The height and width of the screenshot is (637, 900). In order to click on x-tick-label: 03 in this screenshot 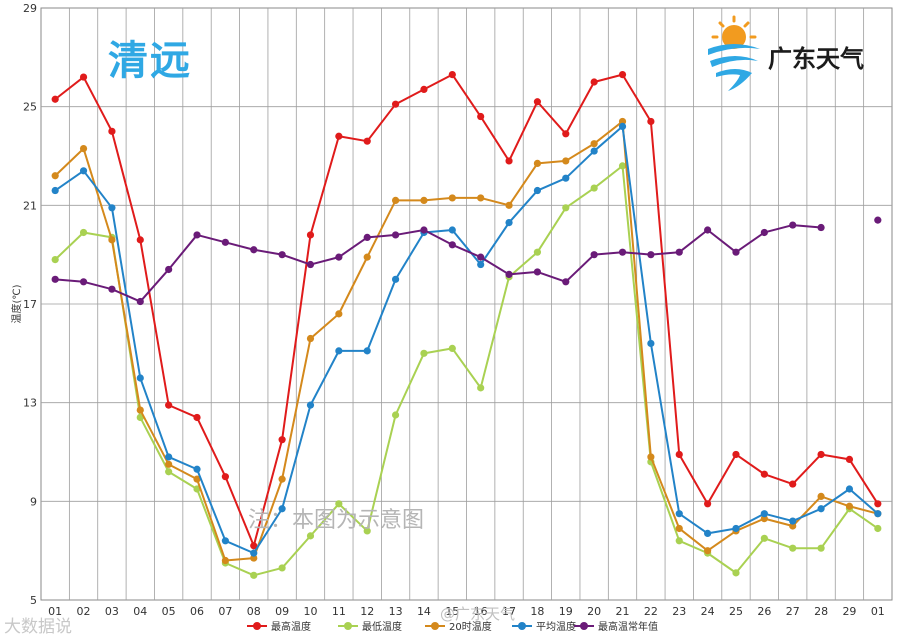, I will do `click(112, 611)`.